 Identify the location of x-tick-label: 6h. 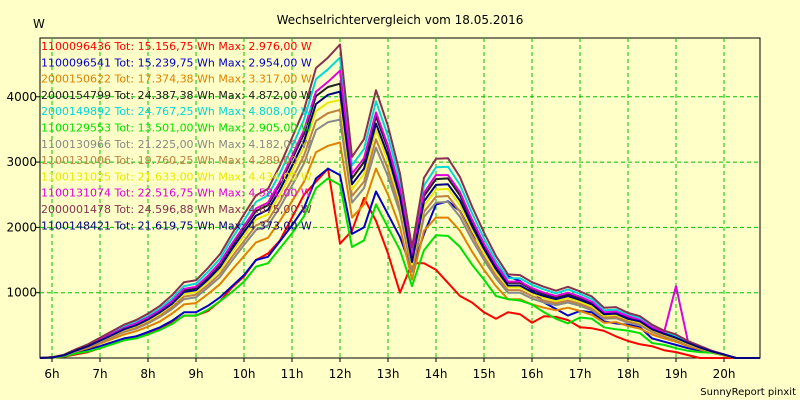
(51, 374).